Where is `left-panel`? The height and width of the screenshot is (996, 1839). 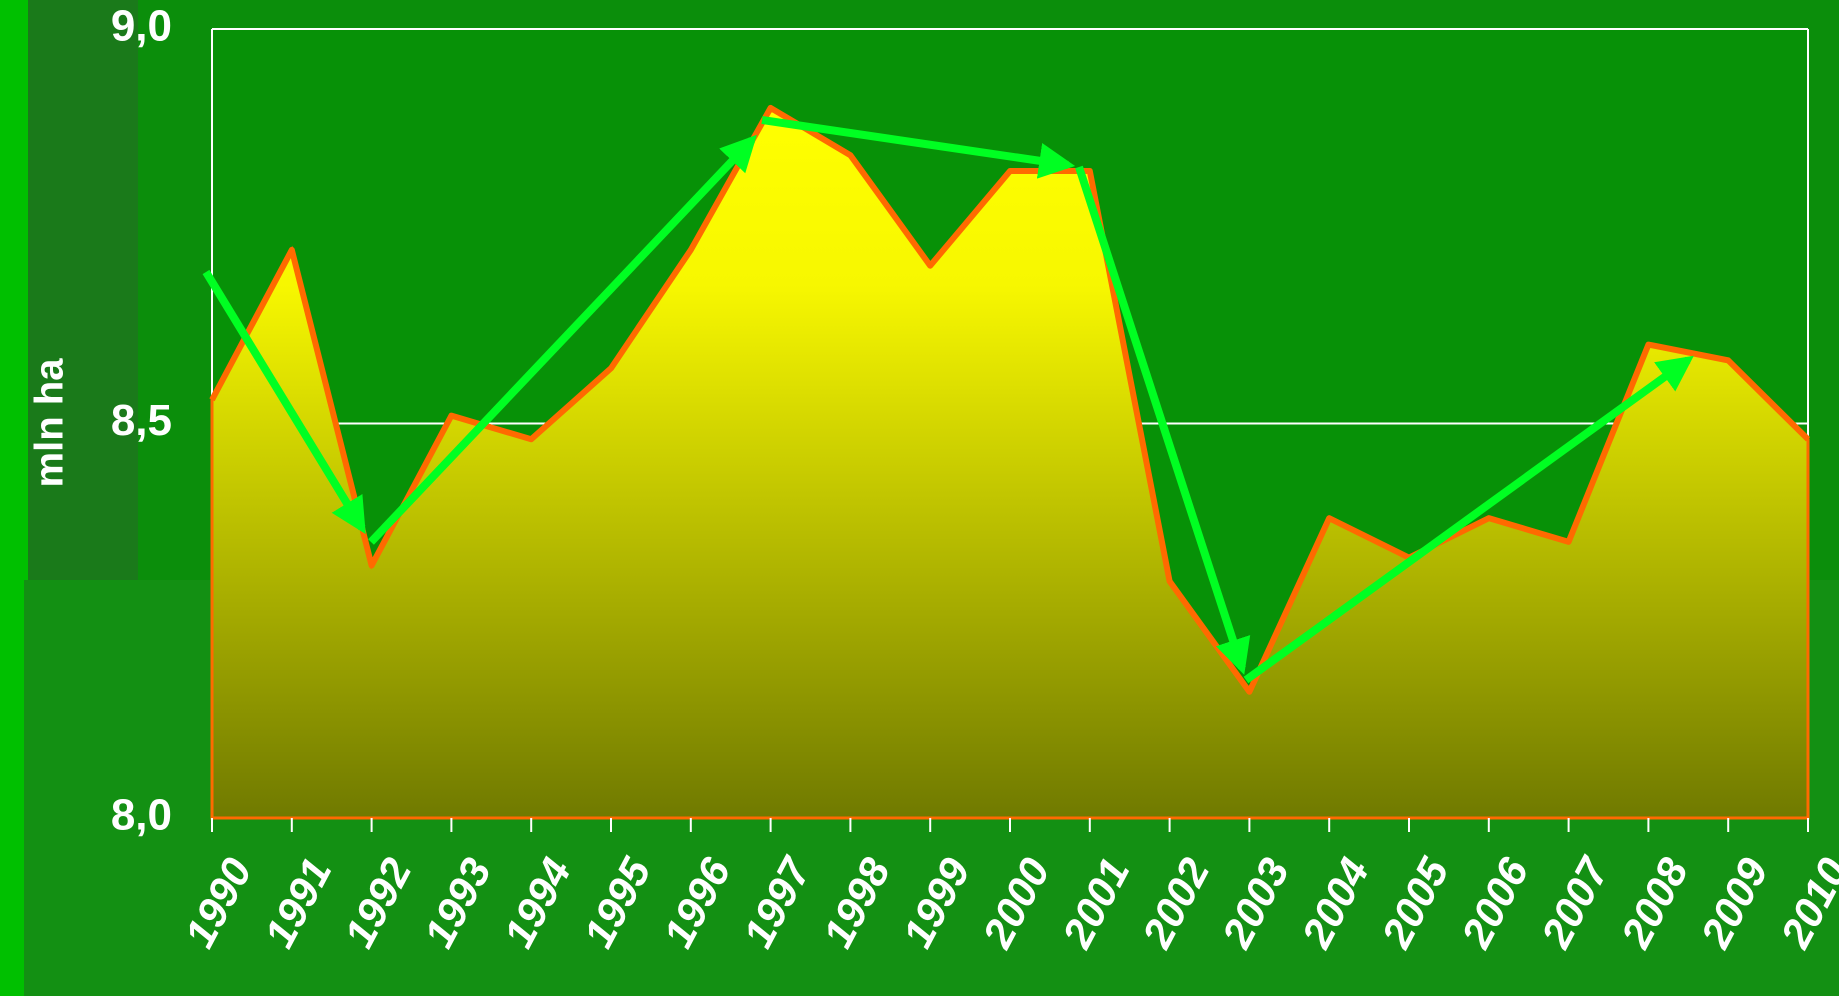 left-panel is located at coordinates (83, 290).